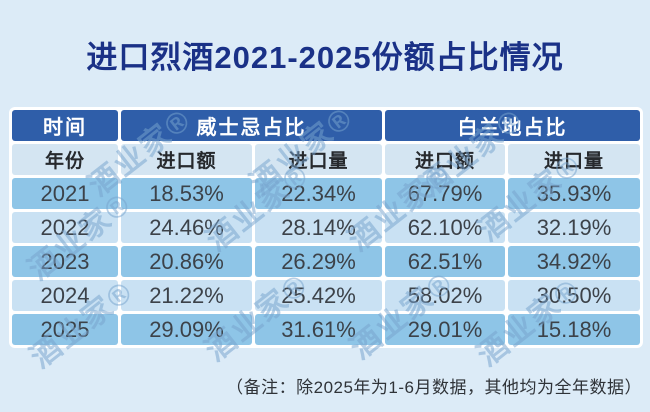 The image size is (650, 412). Describe the element at coordinates (574, 329) in the screenshot. I see `value-cell: 15.18%` at that location.